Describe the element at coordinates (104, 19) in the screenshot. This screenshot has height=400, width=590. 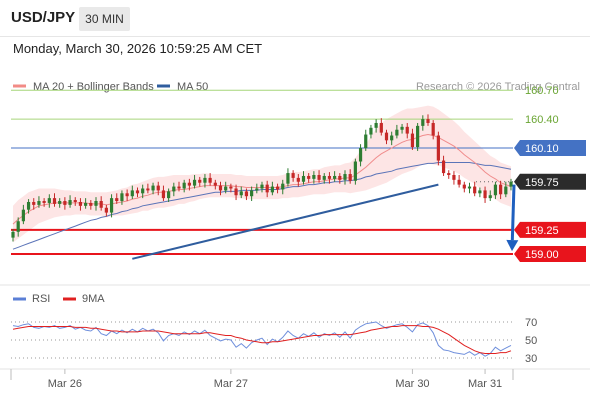
I see `timeframe-selector: 30 MIN` at that location.